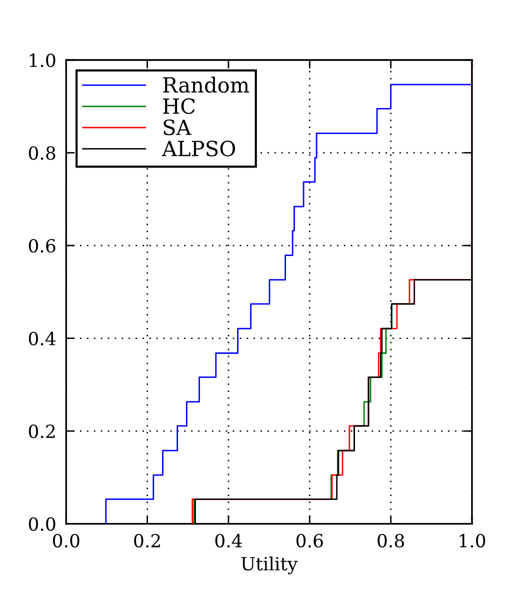 This screenshot has height=600, width=525. Describe the element at coordinates (206, 84) in the screenshot. I see `legend-label: Random` at that location.